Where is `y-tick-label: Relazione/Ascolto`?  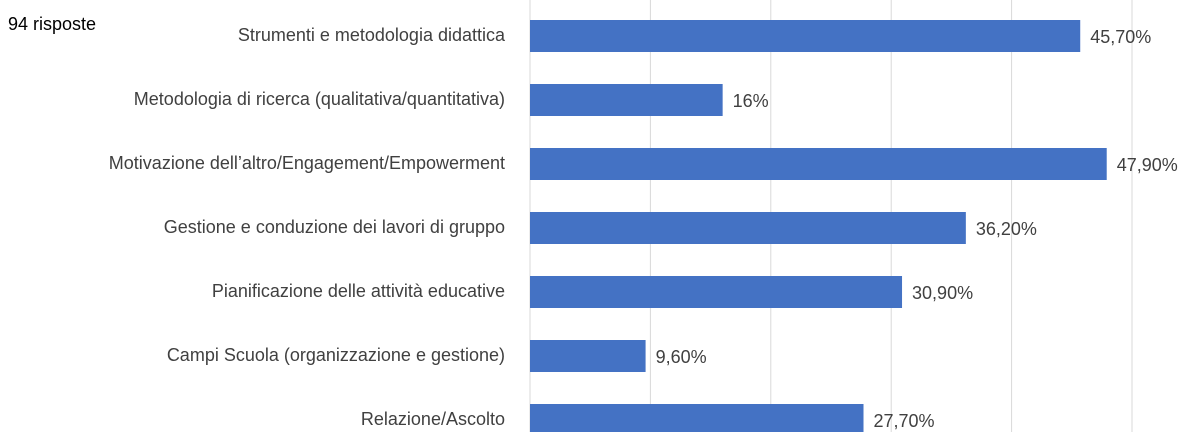
y-tick-label: Relazione/Ascolto is located at coordinates (433, 419).